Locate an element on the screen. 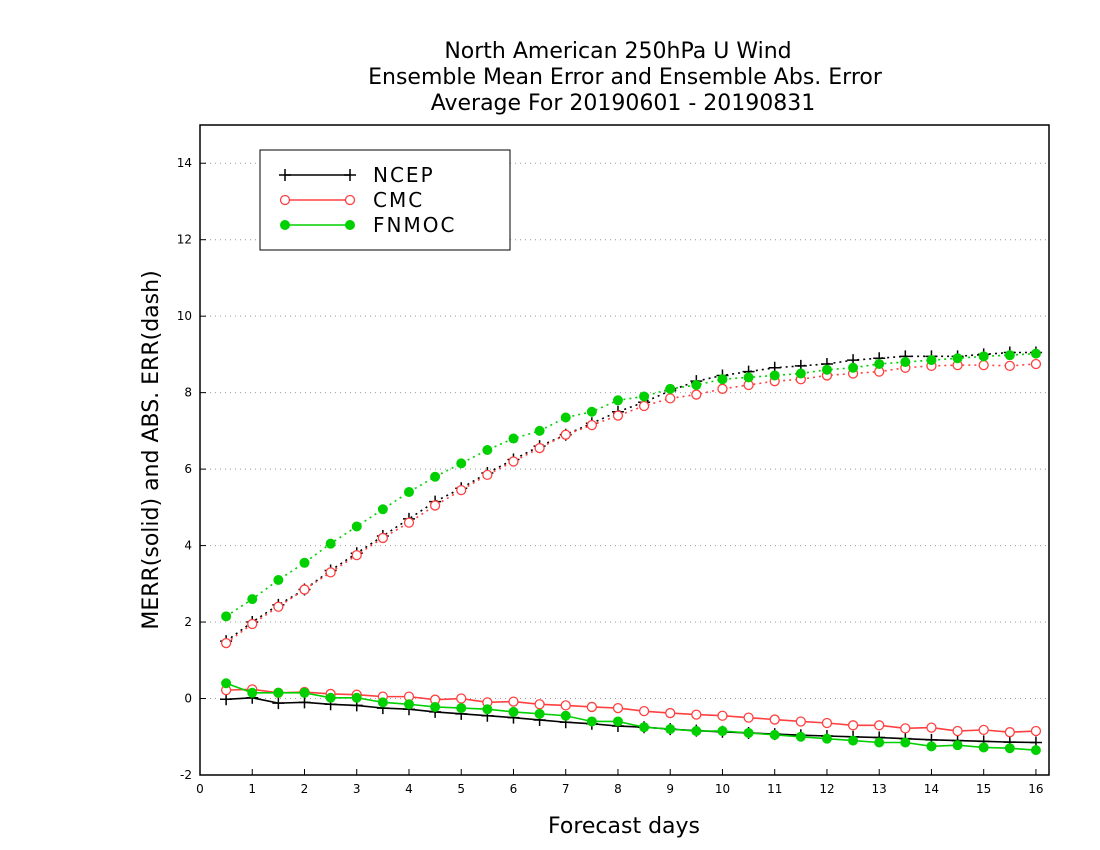  title-line-1: North American 250hPa U Wind is located at coordinates (617, 51).